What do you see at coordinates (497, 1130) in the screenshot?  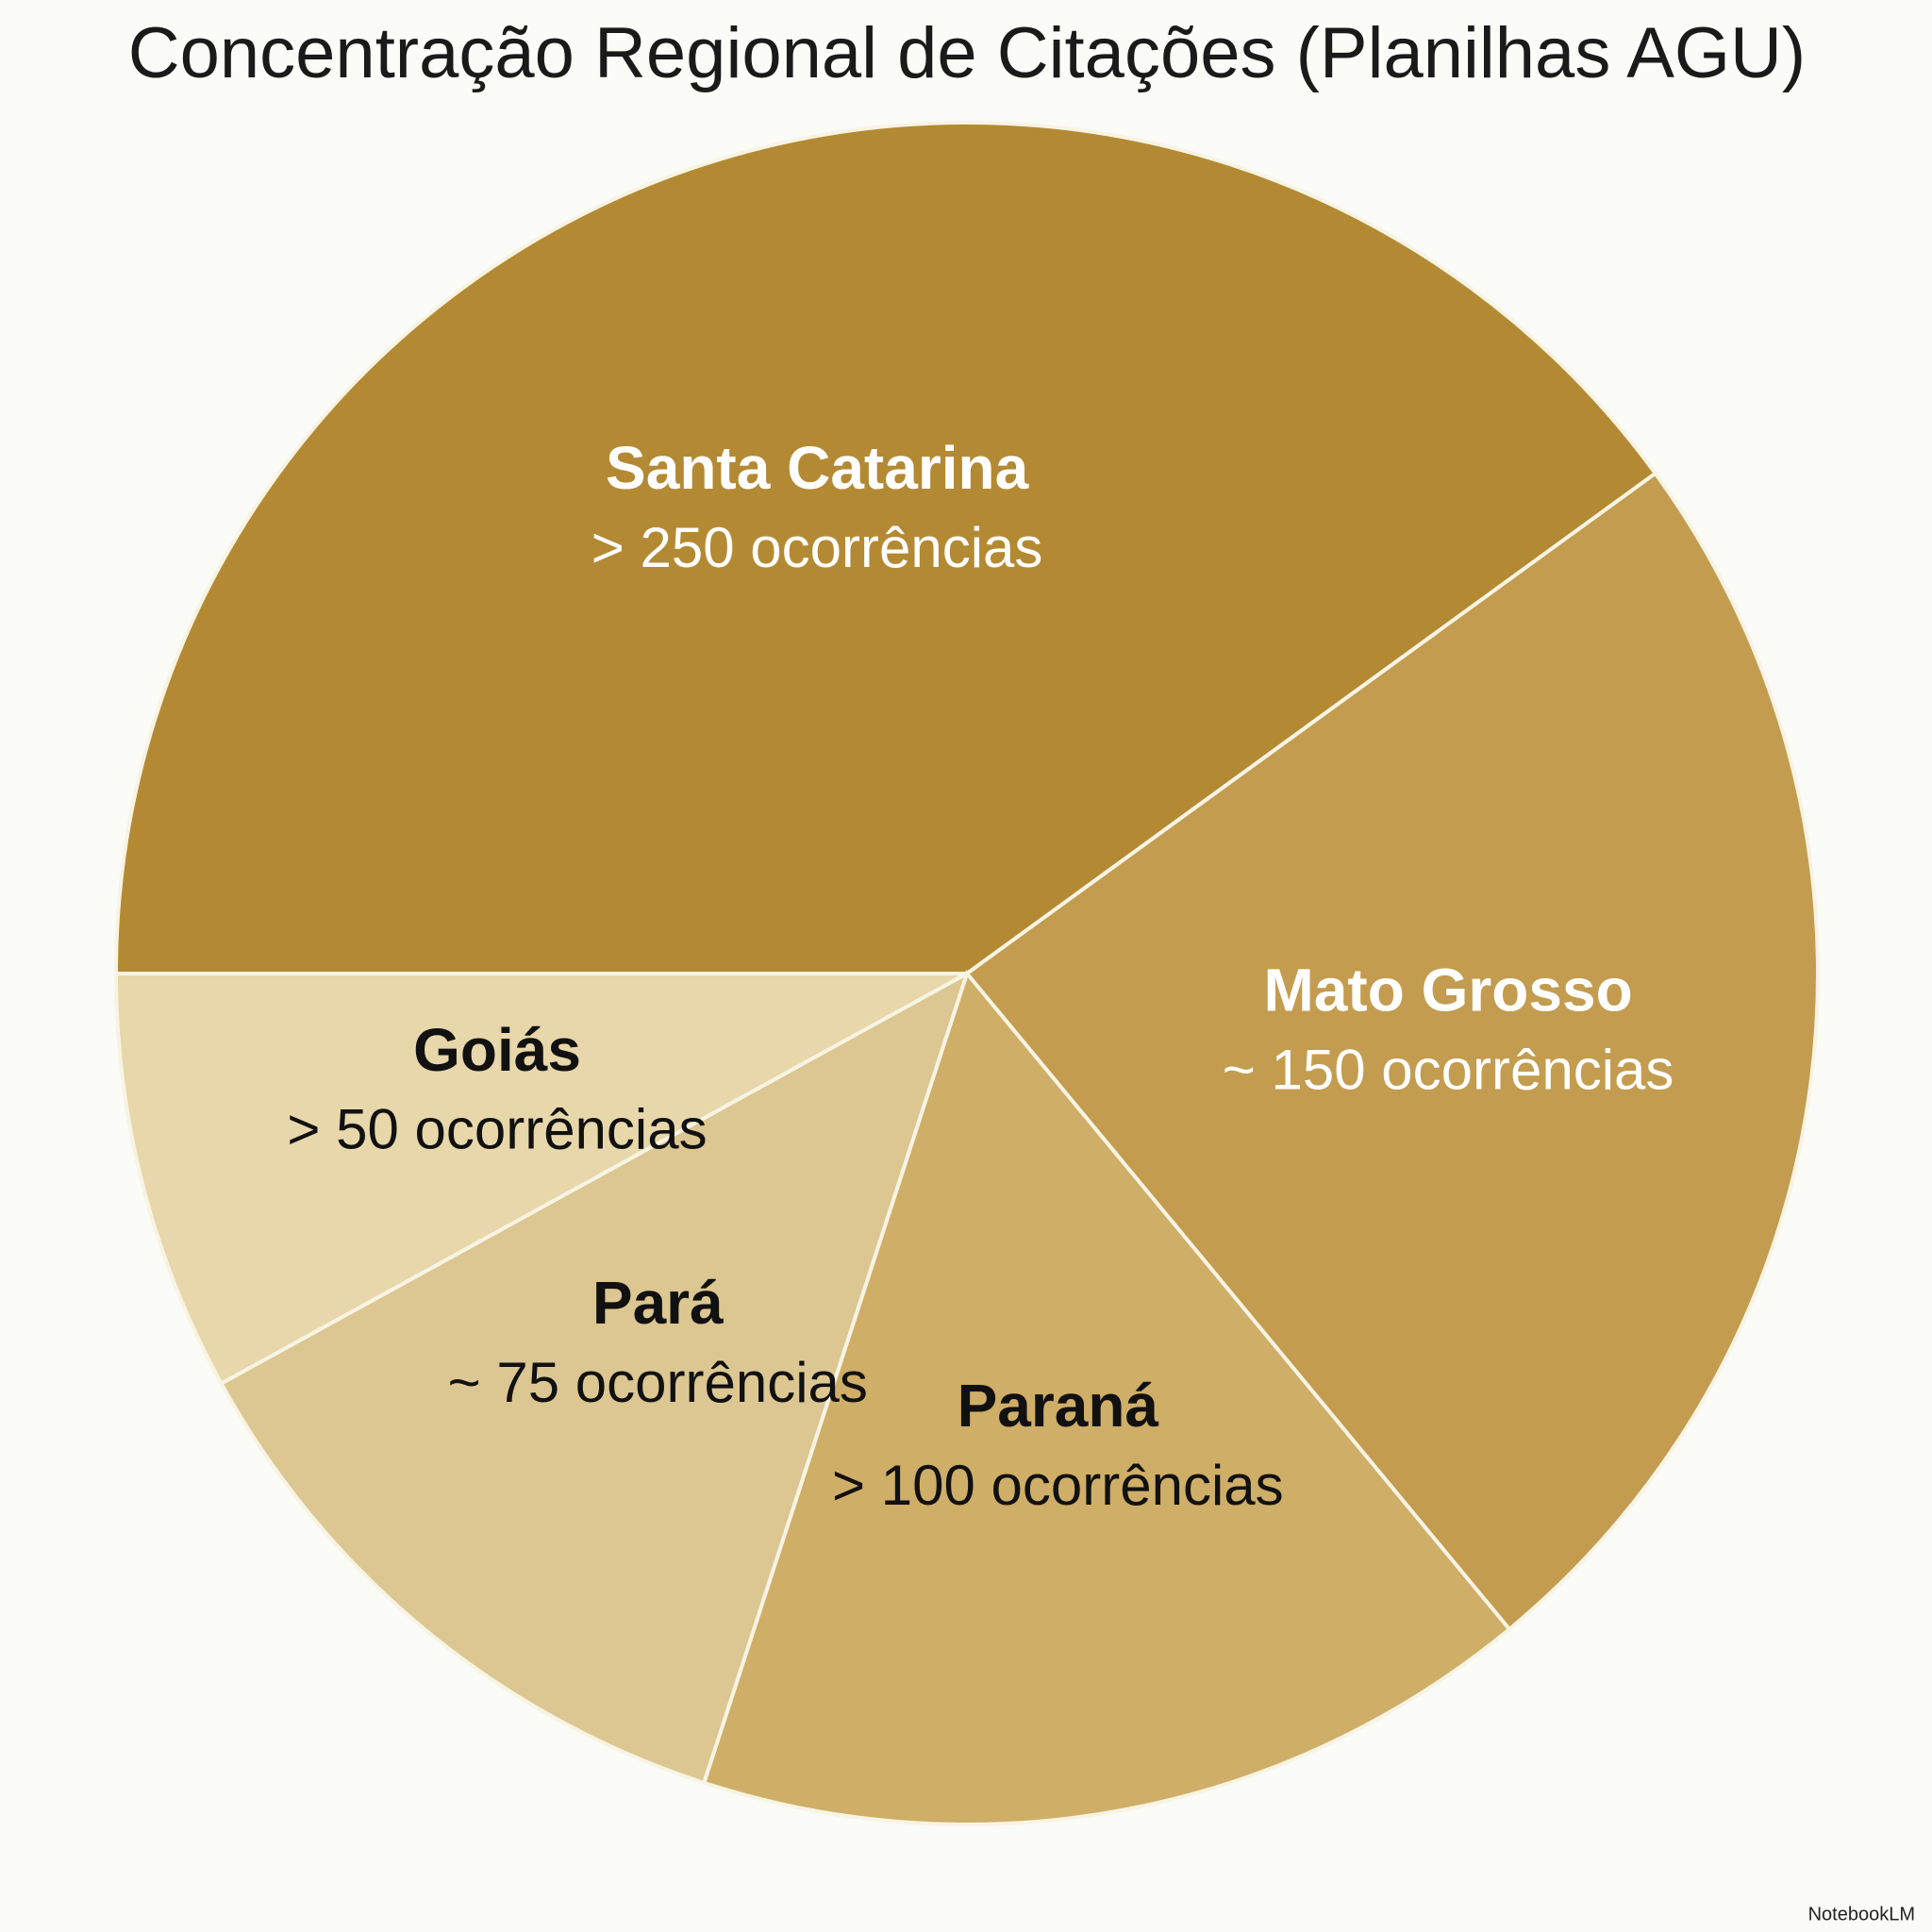 I see `value-label: > 50 ocorrências` at bounding box center [497, 1130].